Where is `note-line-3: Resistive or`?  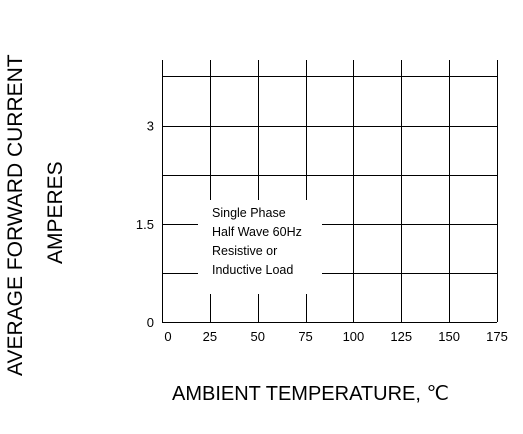 note-line-3: Resistive or is located at coordinates (245, 251).